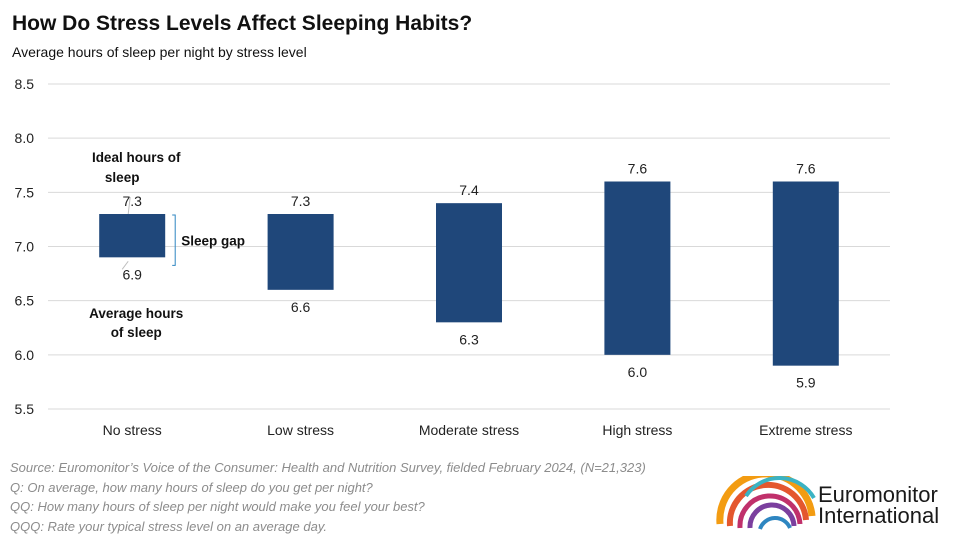  What do you see at coordinates (25, 355) in the screenshot?
I see `y-tick-label: 6.0` at bounding box center [25, 355].